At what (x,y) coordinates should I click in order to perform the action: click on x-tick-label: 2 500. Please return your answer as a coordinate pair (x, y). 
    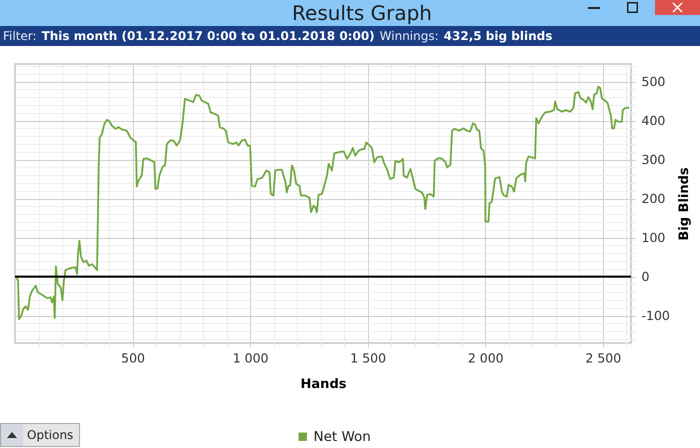
    Looking at the image, I should click on (603, 358).